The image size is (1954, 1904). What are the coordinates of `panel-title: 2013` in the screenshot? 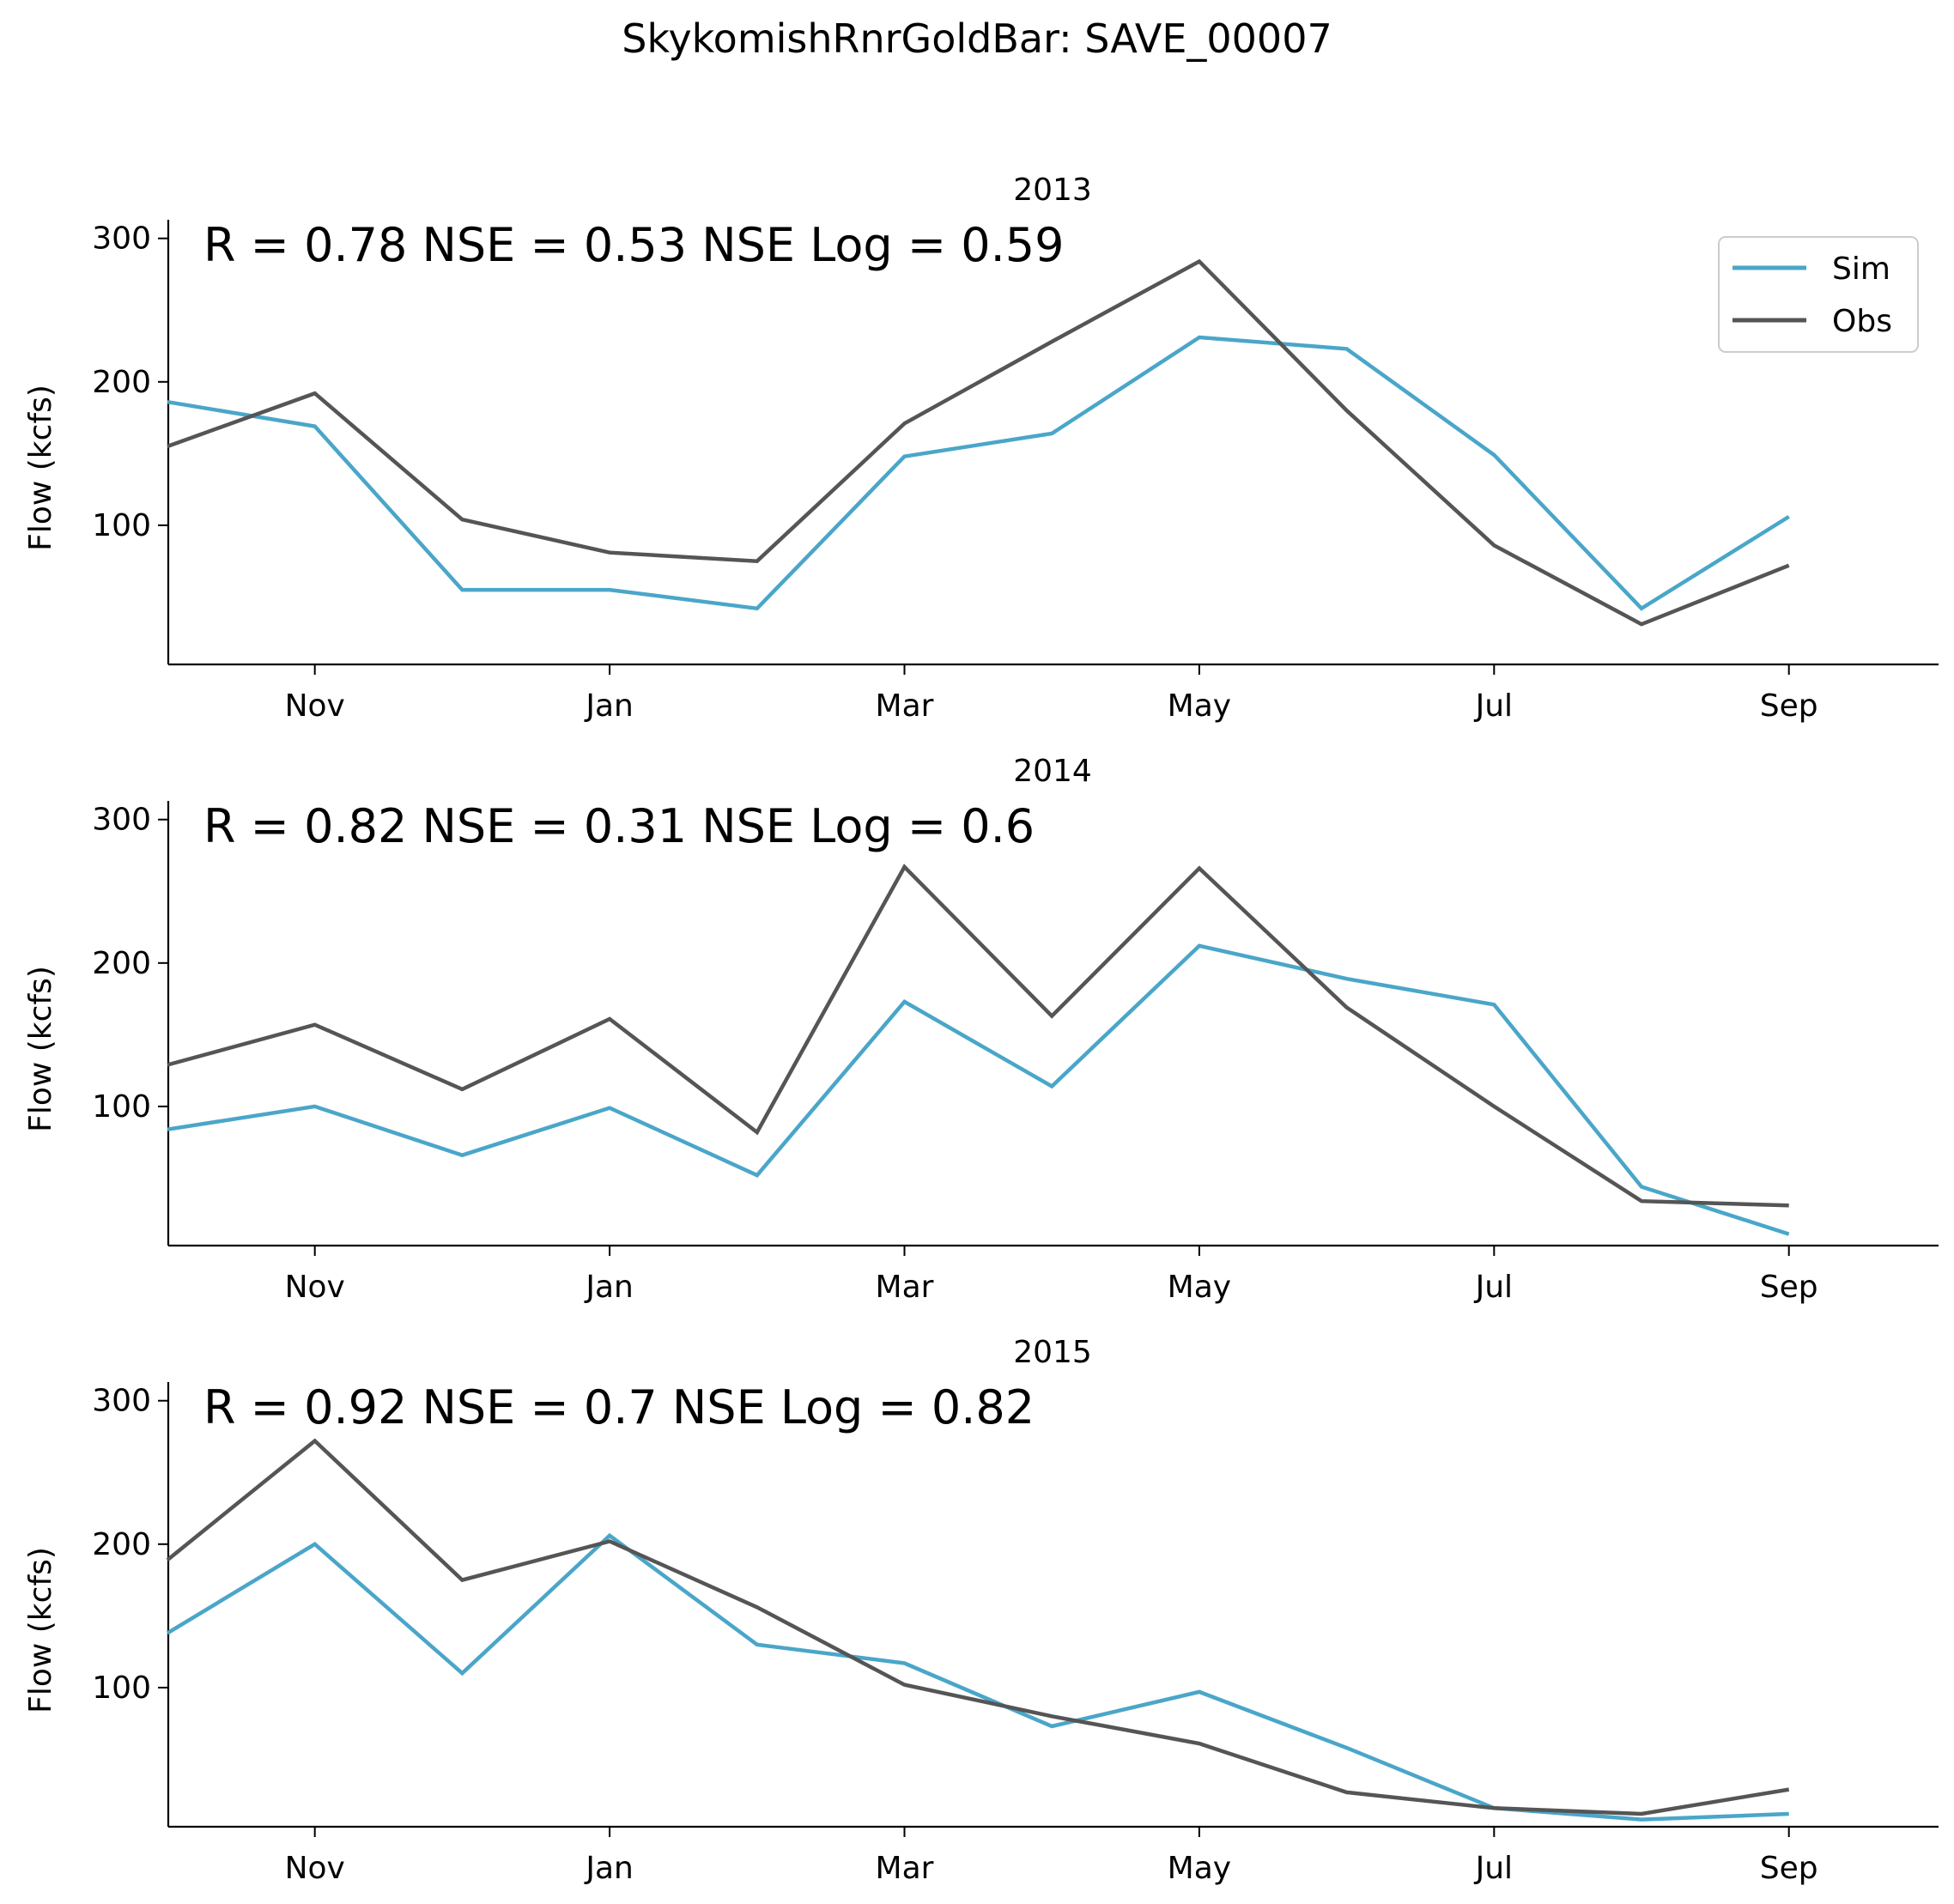 It's located at (1052, 191).